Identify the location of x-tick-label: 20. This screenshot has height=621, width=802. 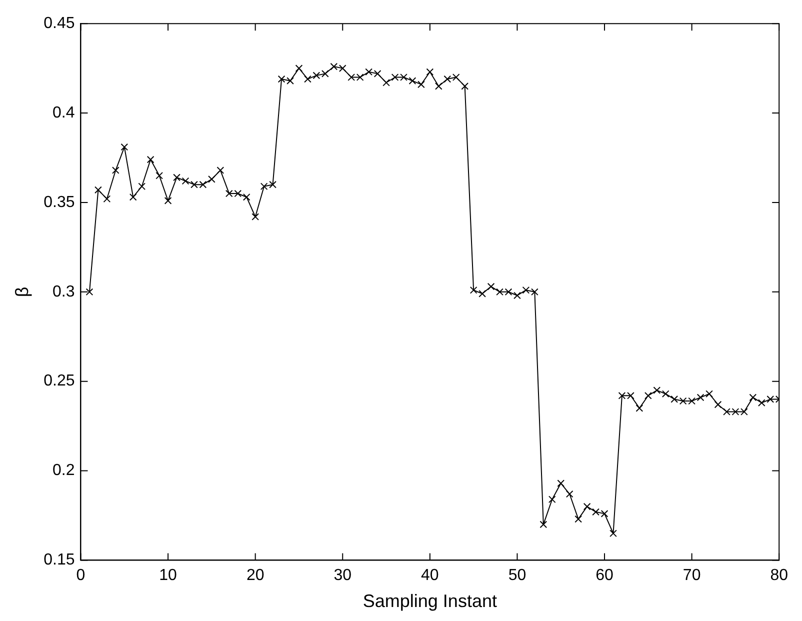
(255, 575).